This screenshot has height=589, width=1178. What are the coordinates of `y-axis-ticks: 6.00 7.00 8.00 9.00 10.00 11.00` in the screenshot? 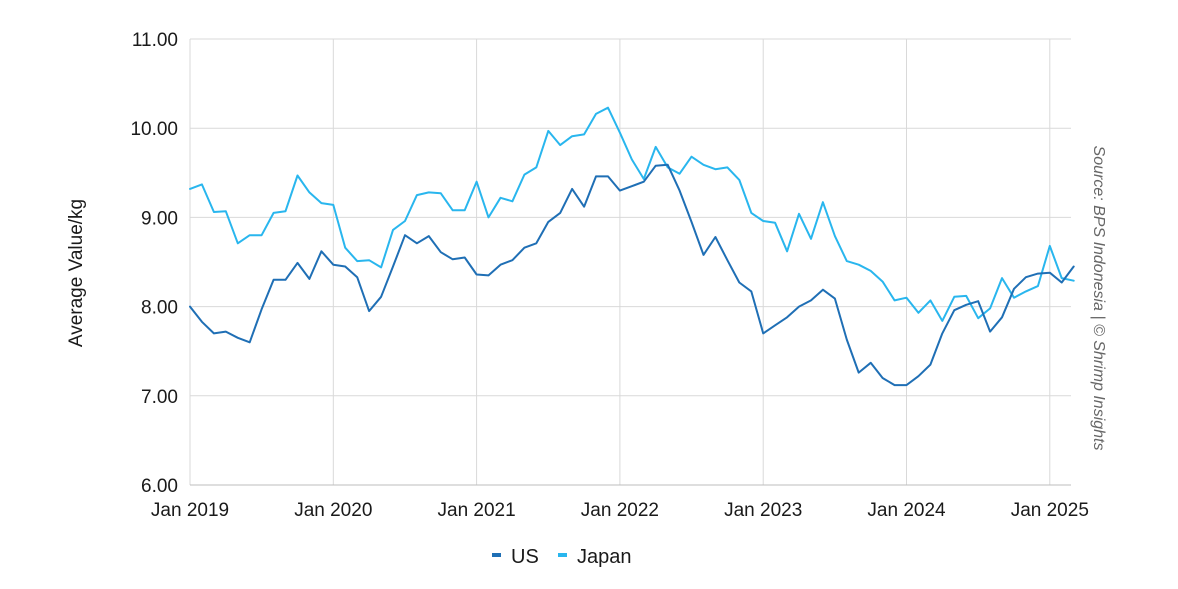 It's located at (154, 263).